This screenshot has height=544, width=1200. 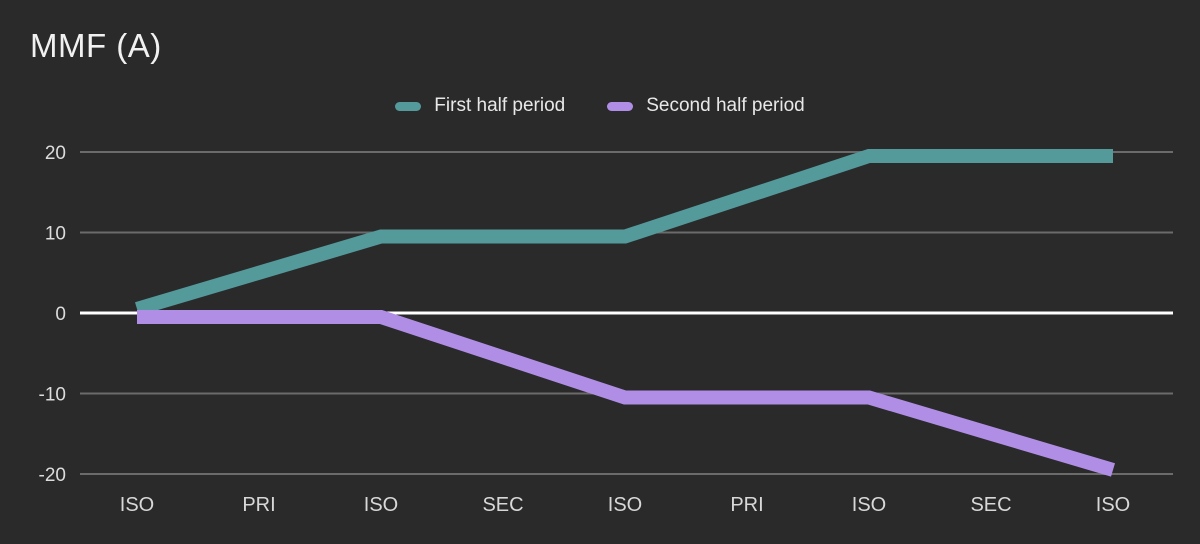 What do you see at coordinates (725, 105) in the screenshot?
I see `legend-label-second-half: Second half period` at bounding box center [725, 105].